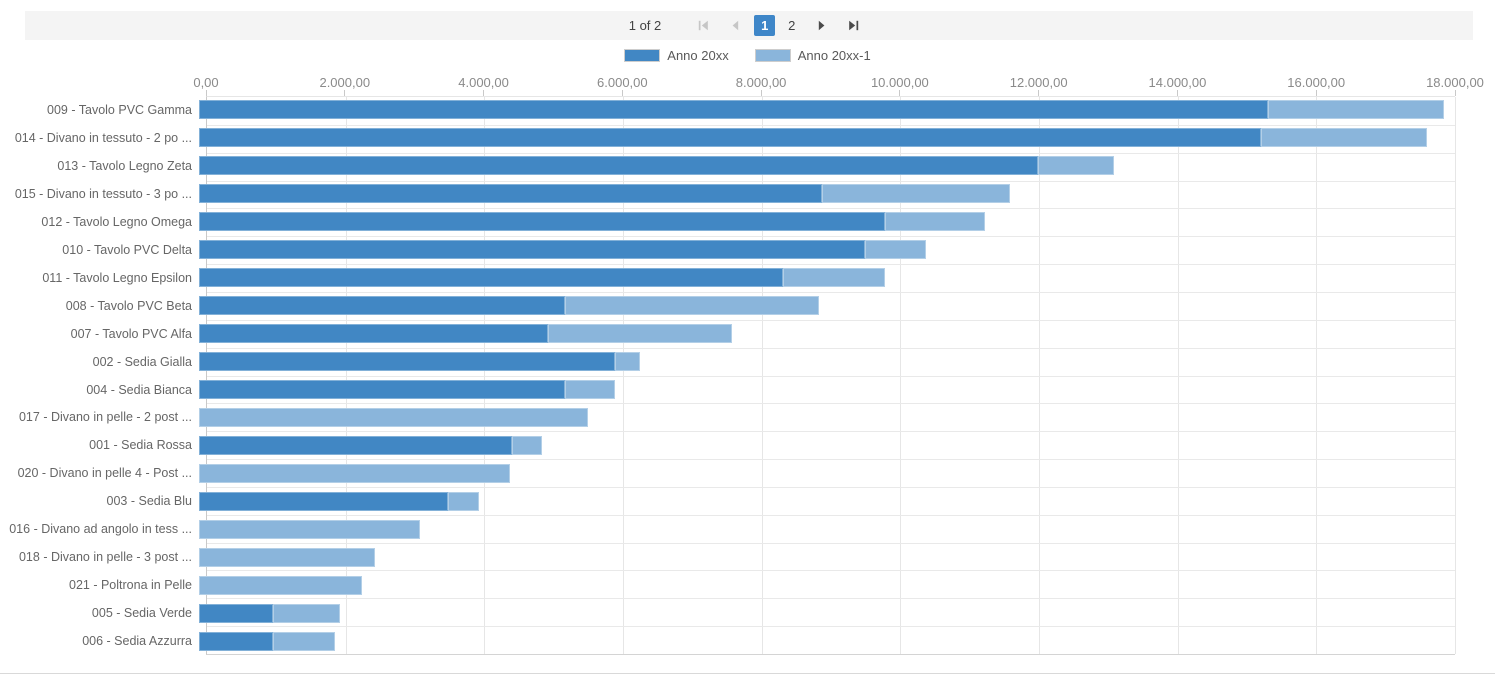  I want to click on category-label: 007 - Tavolo PVC Alfa, so click(131, 333).